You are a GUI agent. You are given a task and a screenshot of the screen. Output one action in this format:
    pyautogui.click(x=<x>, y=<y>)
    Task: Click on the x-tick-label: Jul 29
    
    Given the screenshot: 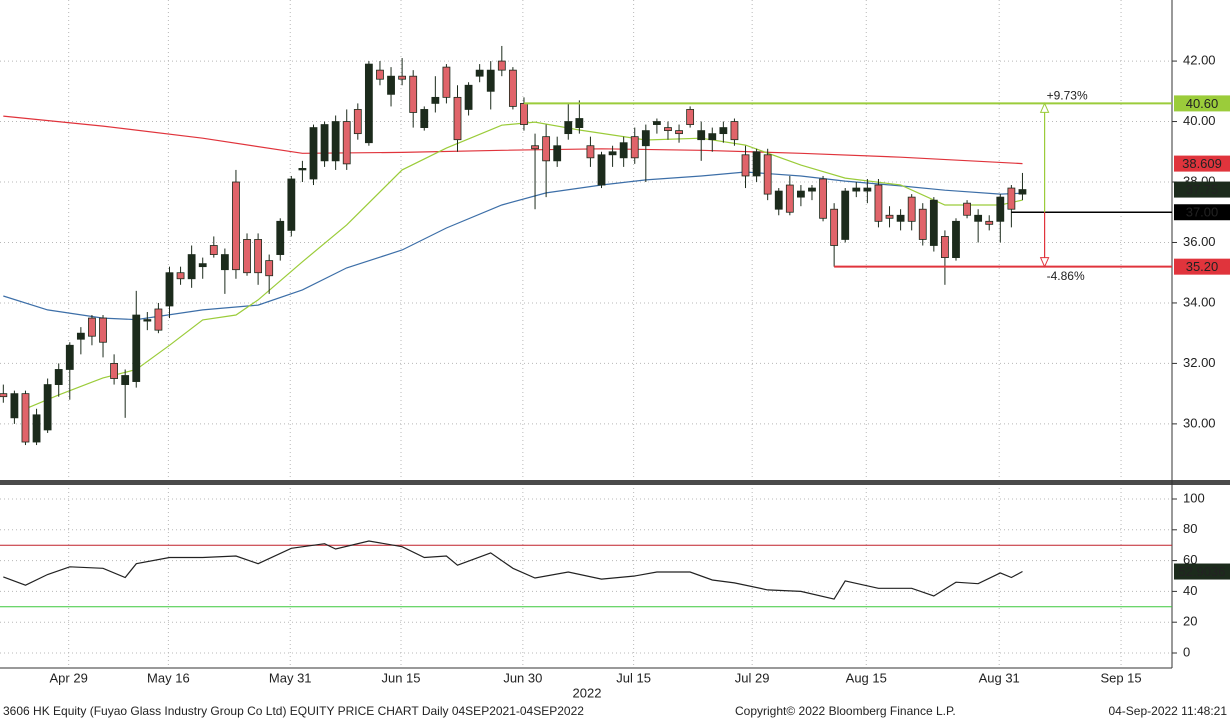 What is the action you would take?
    pyautogui.click(x=752, y=677)
    